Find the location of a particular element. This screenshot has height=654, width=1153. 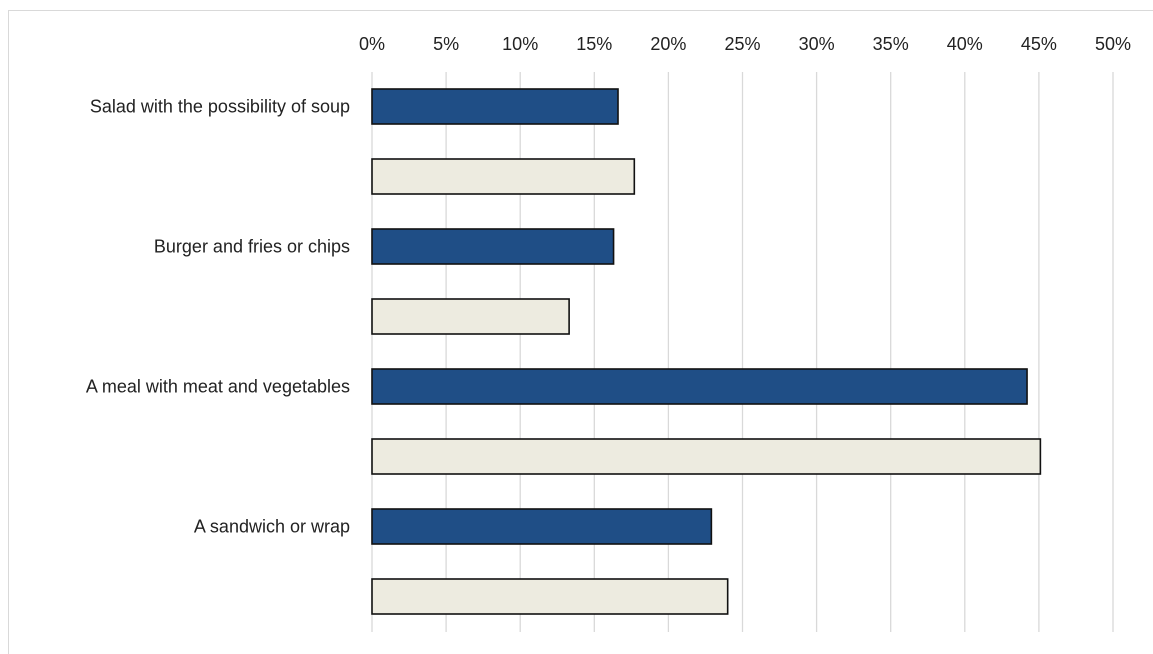

x-tick-label: 0% is located at coordinates (372, 44).